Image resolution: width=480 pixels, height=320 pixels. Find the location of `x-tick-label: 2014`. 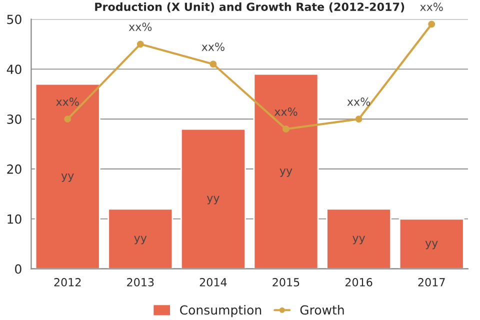

x-tick-label: 2014 is located at coordinates (213, 282).